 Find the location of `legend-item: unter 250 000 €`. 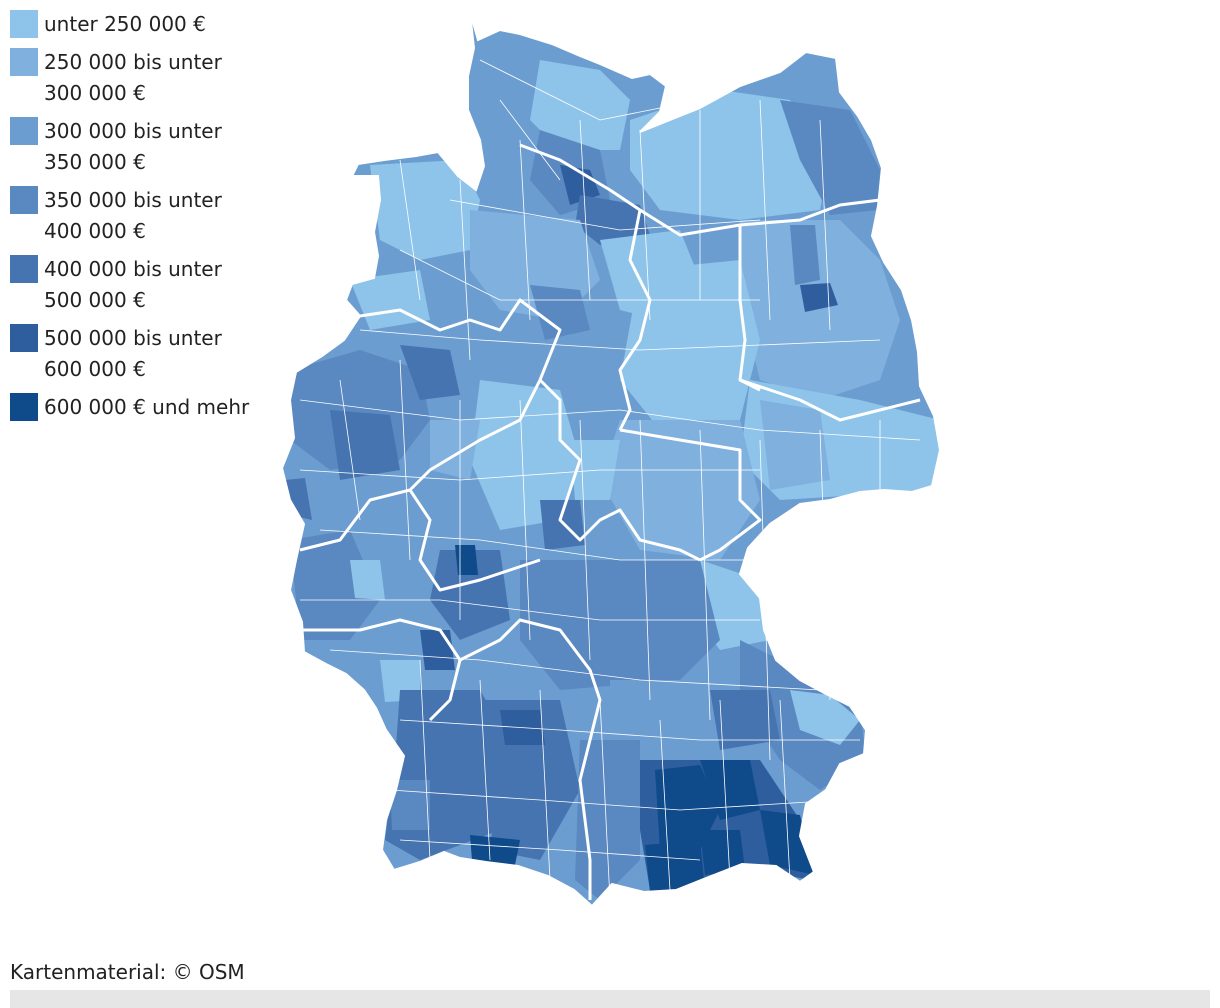

legend-item: unter 250 000 € is located at coordinates (145, 25).